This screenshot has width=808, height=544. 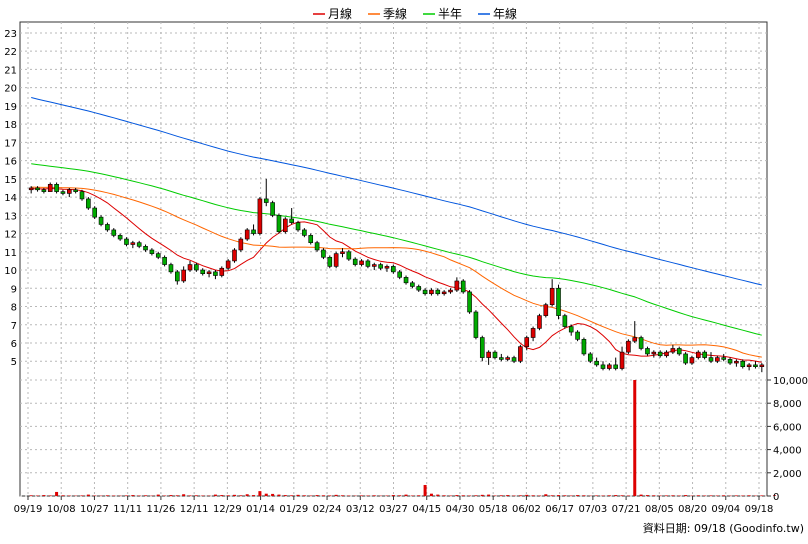 I want to click on volume-tick-label: 2,000, so click(x=787, y=474).